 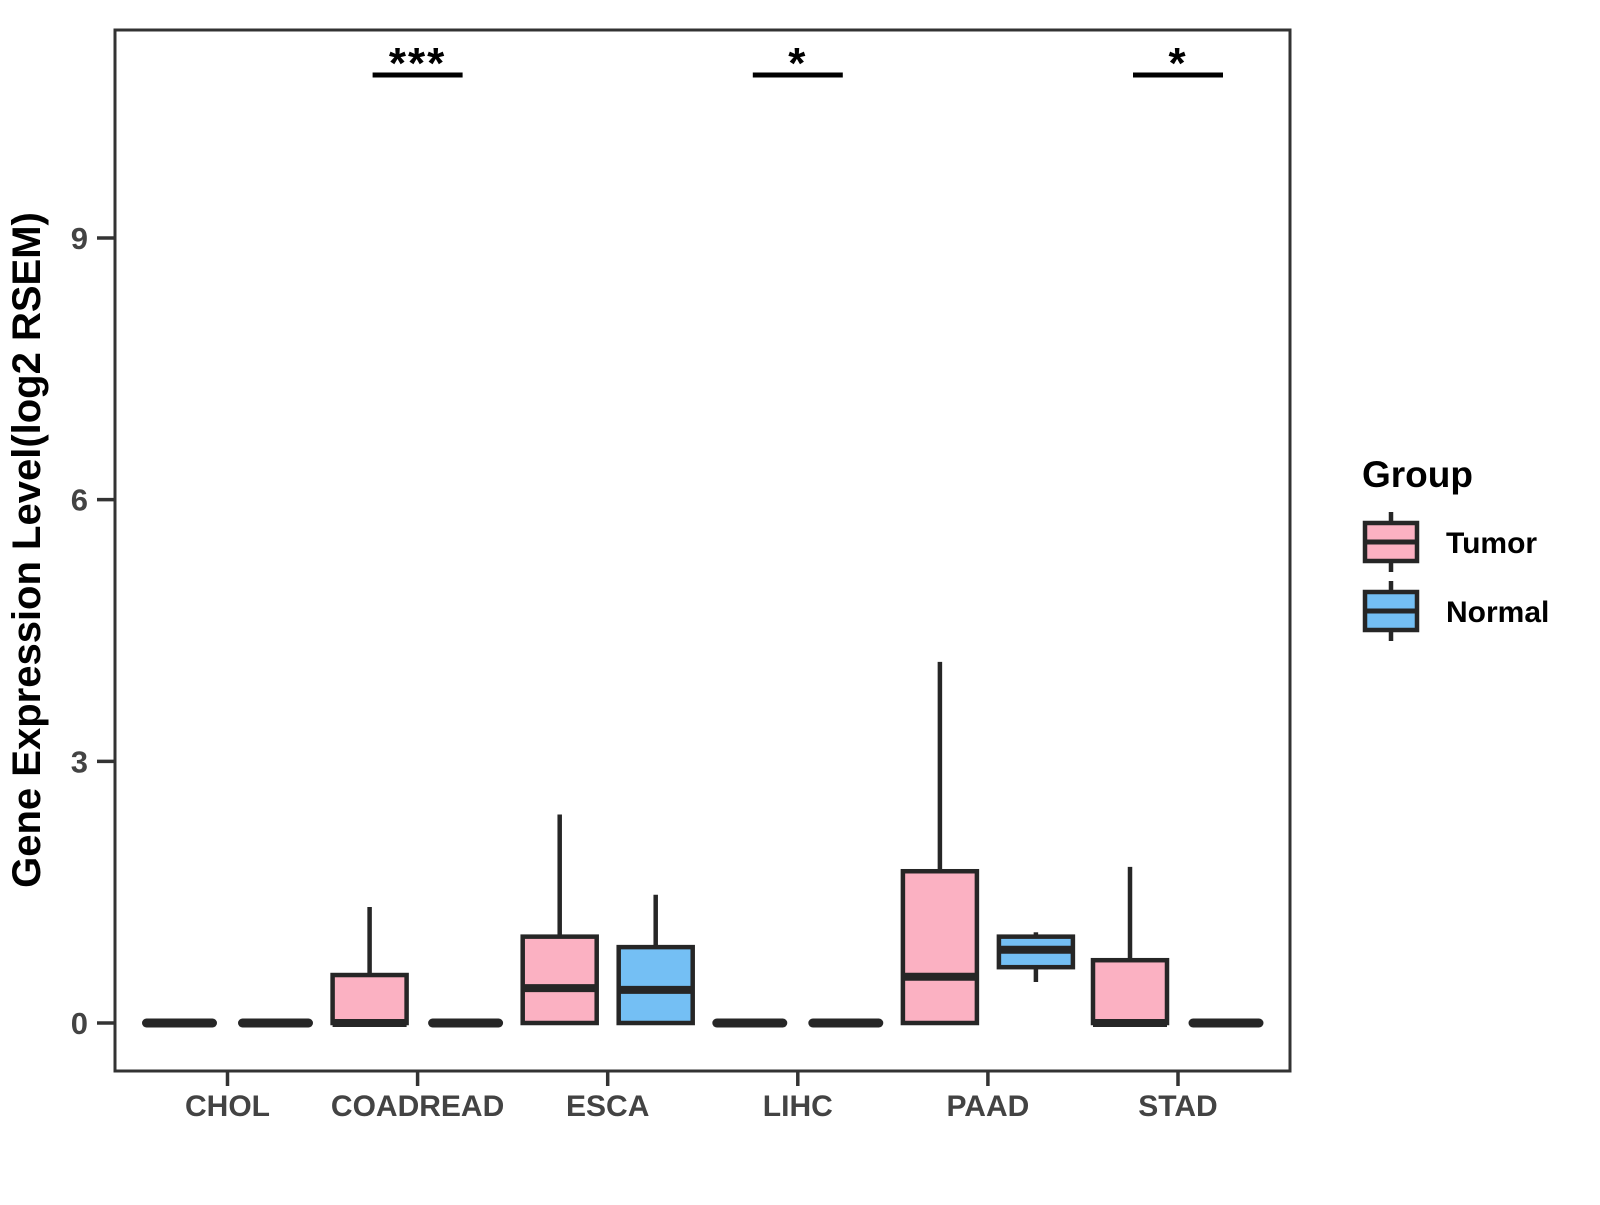 I want to click on significance-label-STAD: *, so click(x=1177, y=63).